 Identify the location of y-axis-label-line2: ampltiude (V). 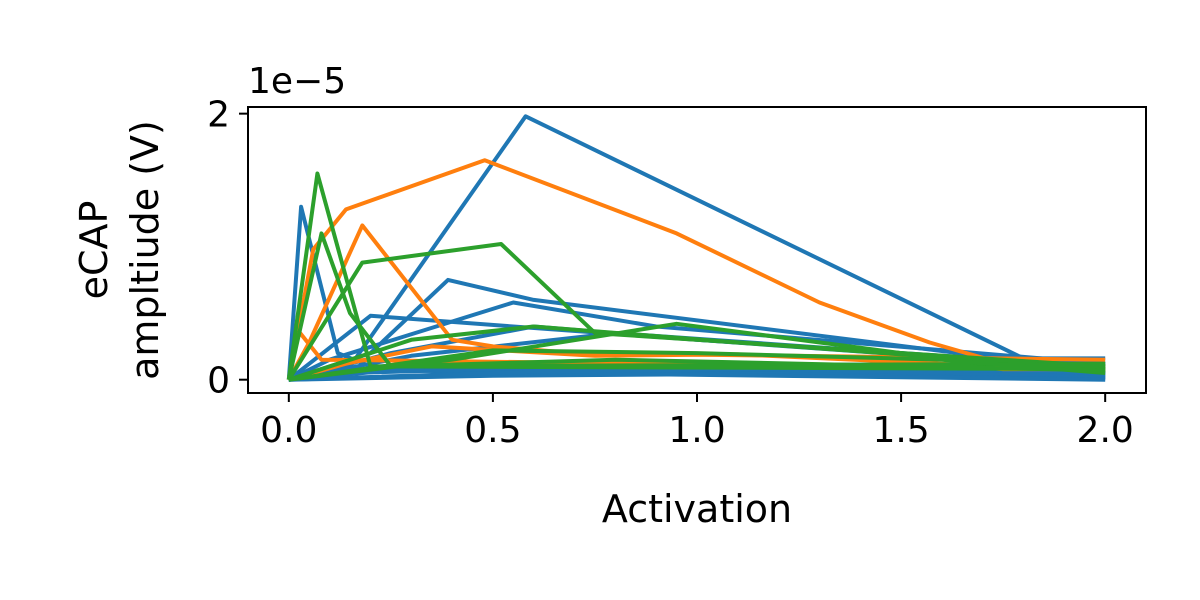
(145, 250).